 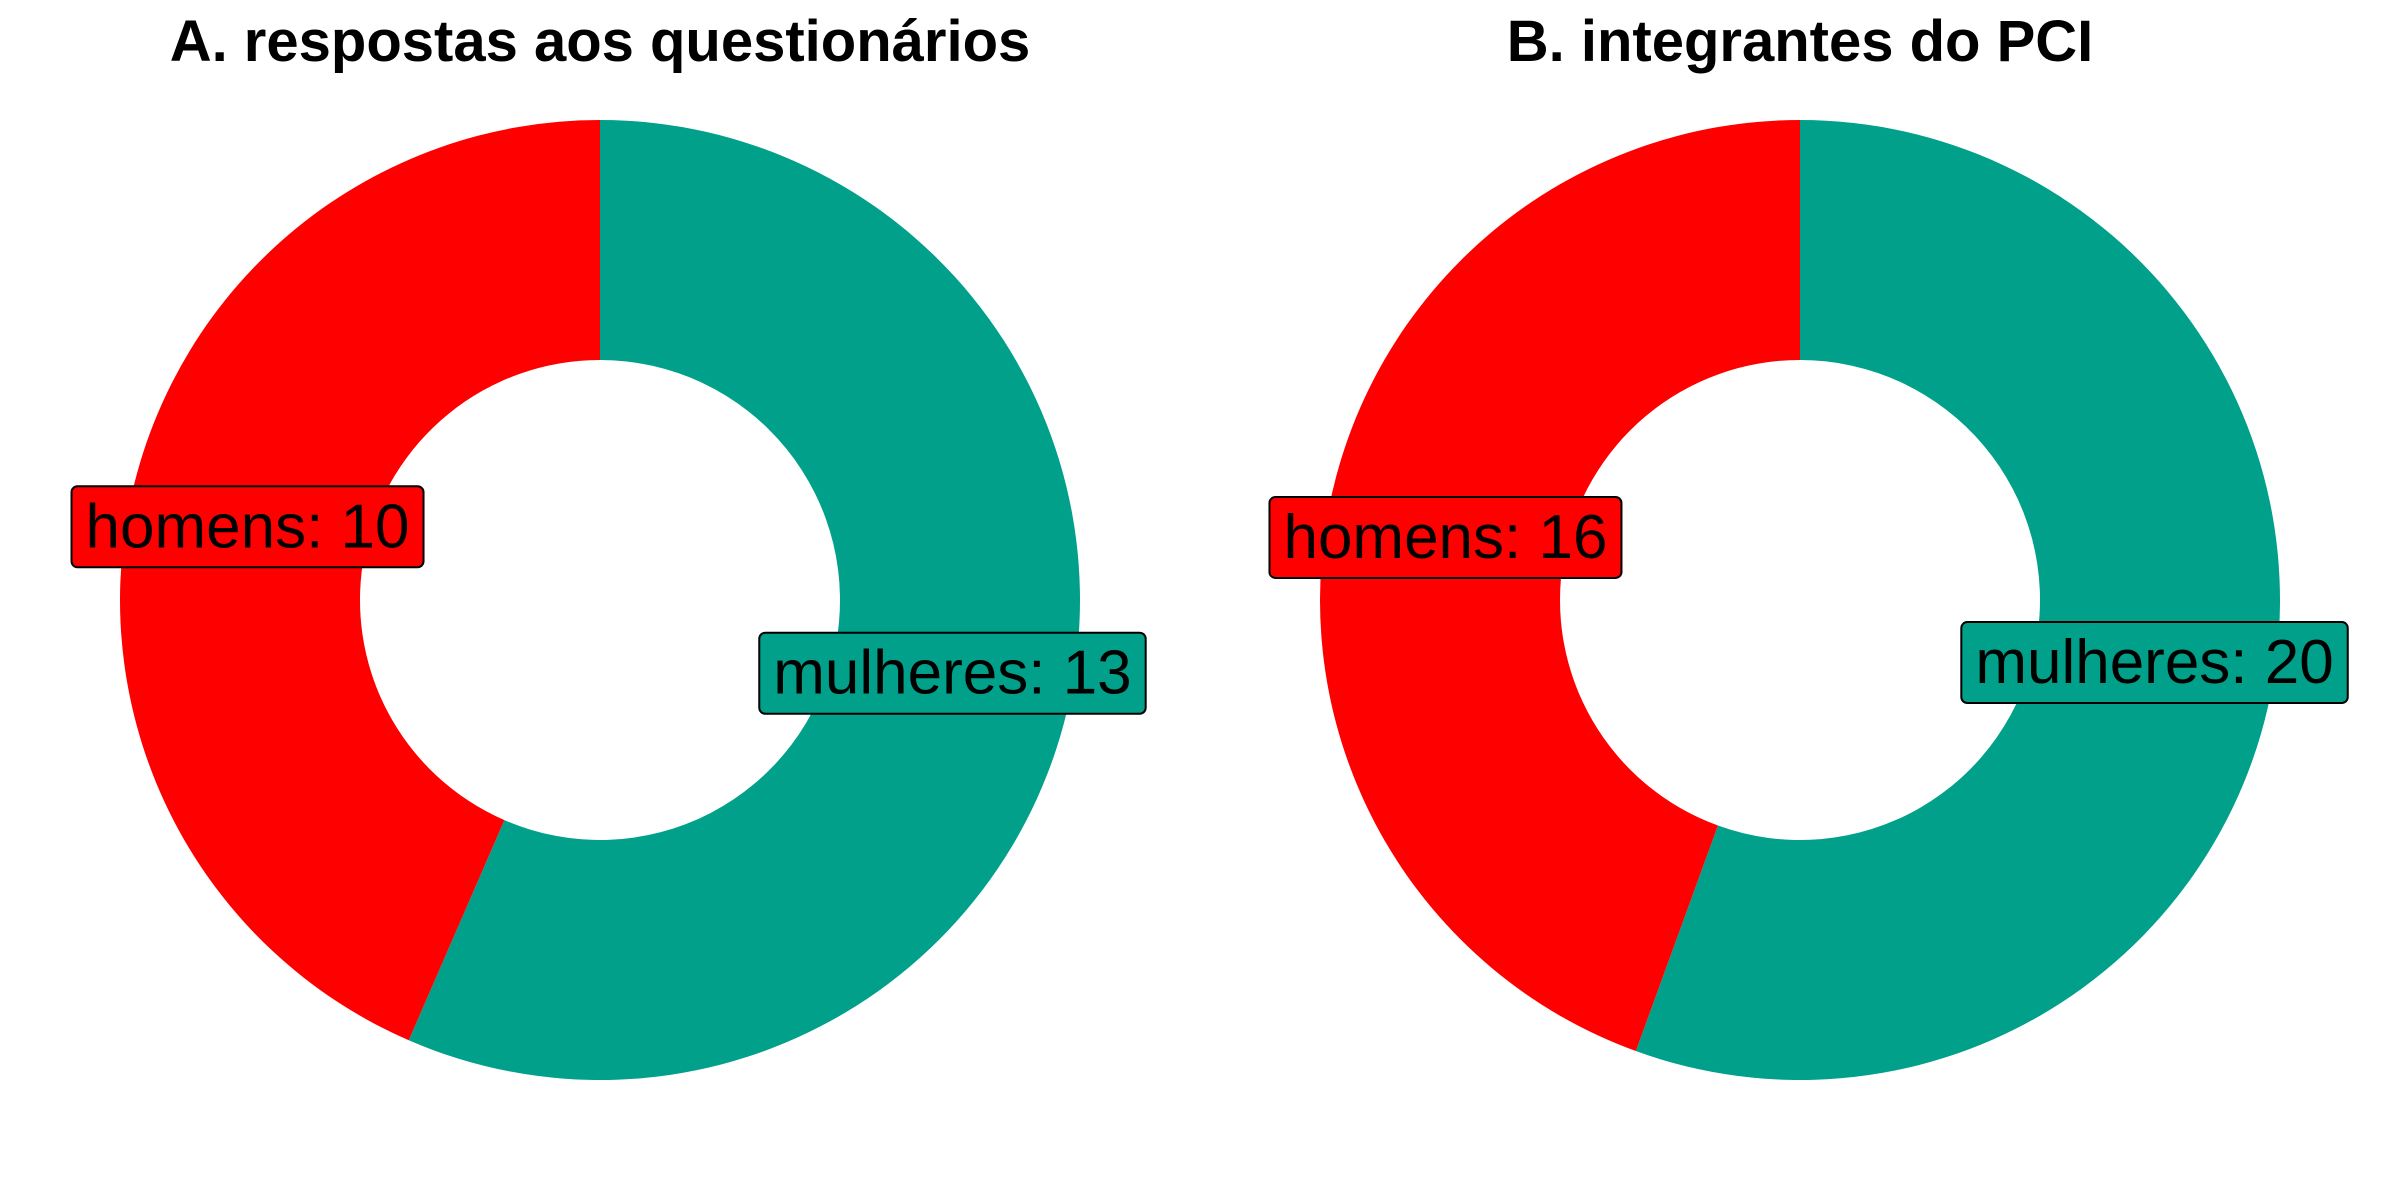 I want to click on slice-label-text-homens: homens: 16, so click(x=1445, y=537).